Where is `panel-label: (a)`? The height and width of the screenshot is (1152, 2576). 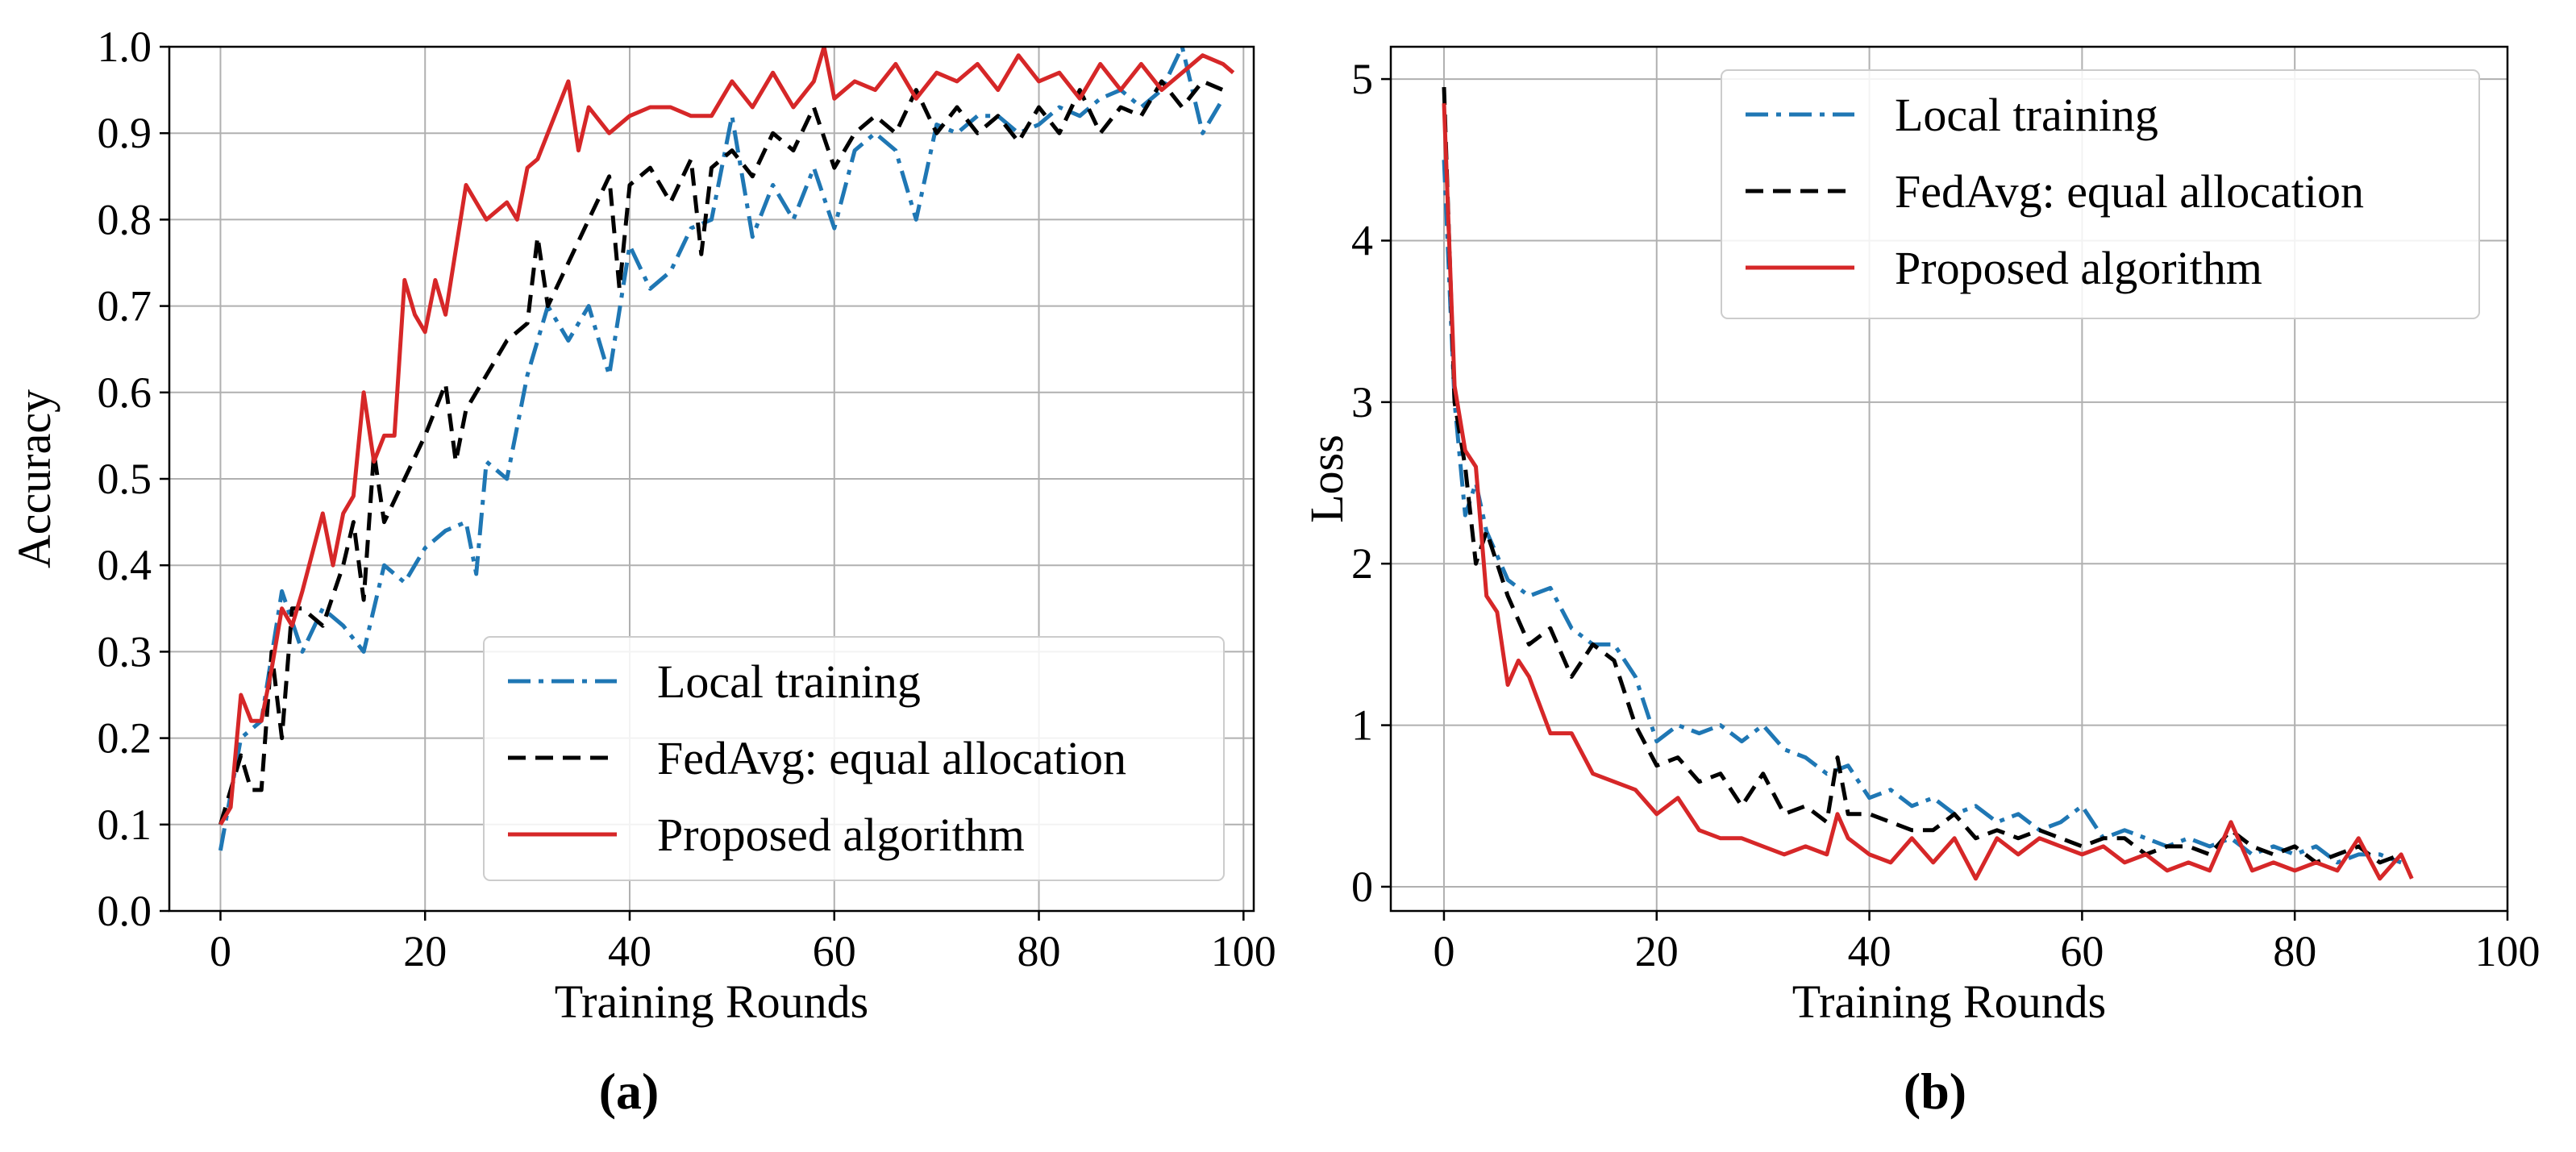
panel-label: (a) is located at coordinates (629, 1091).